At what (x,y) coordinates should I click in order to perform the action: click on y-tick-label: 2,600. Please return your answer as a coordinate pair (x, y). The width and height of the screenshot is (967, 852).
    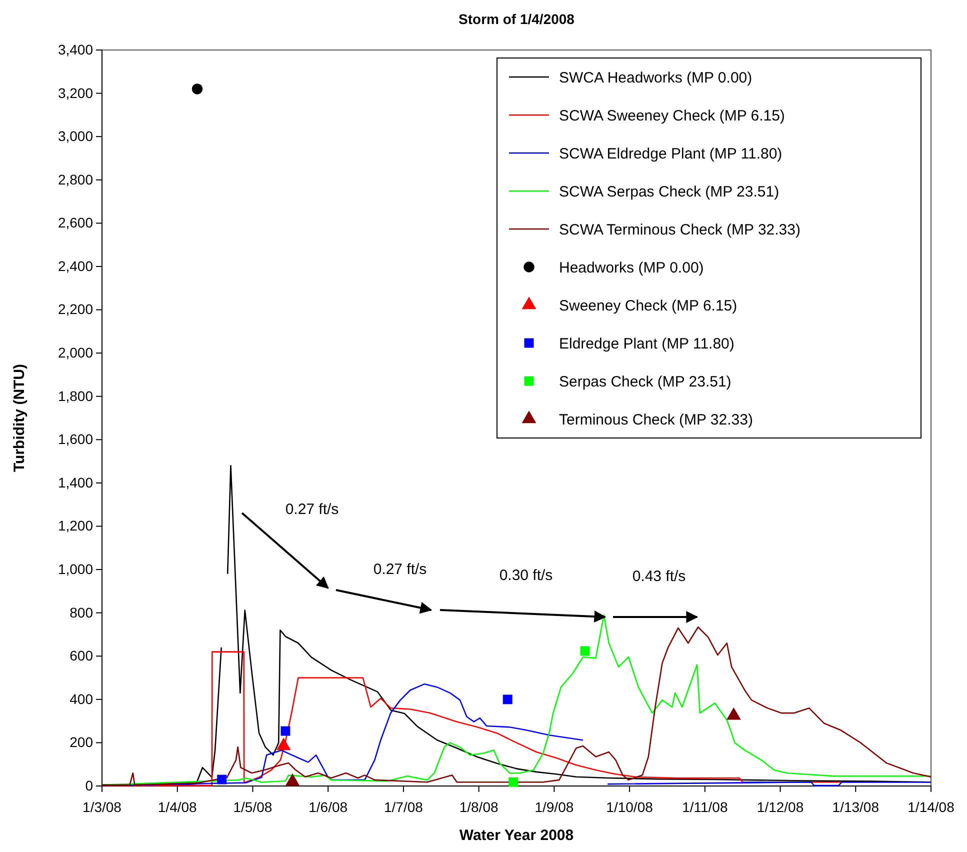
    Looking at the image, I should click on (76, 222).